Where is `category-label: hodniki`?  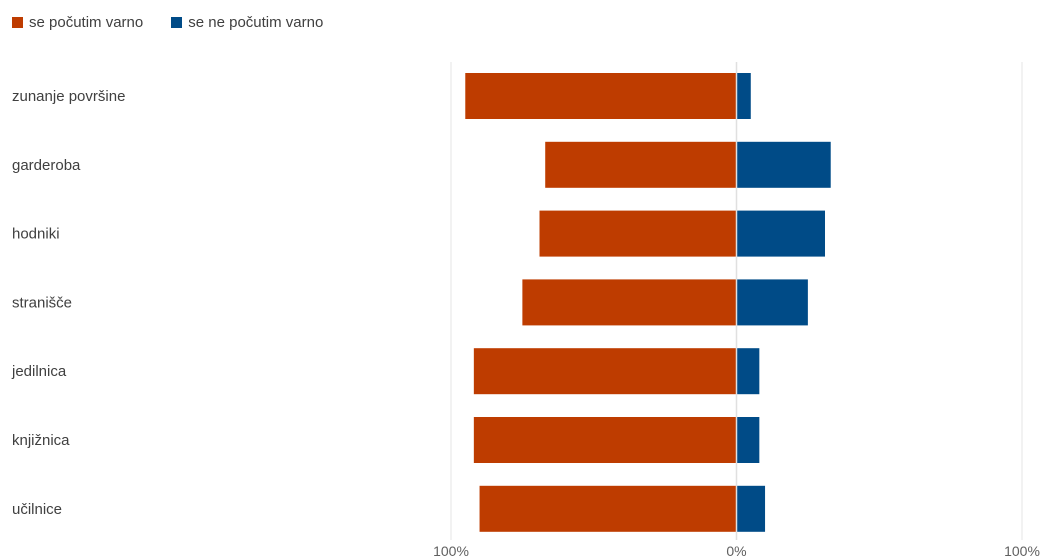
category-label: hodniki is located at coordinates (36, 234).